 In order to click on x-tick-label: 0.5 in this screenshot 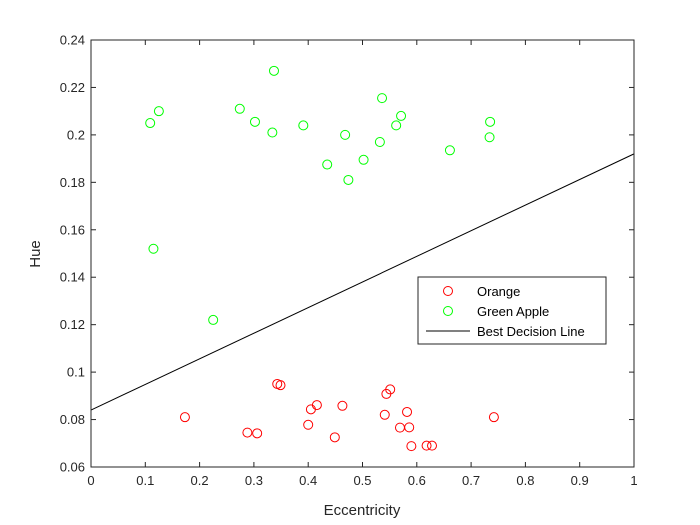, I will do `click(362, 480)`.